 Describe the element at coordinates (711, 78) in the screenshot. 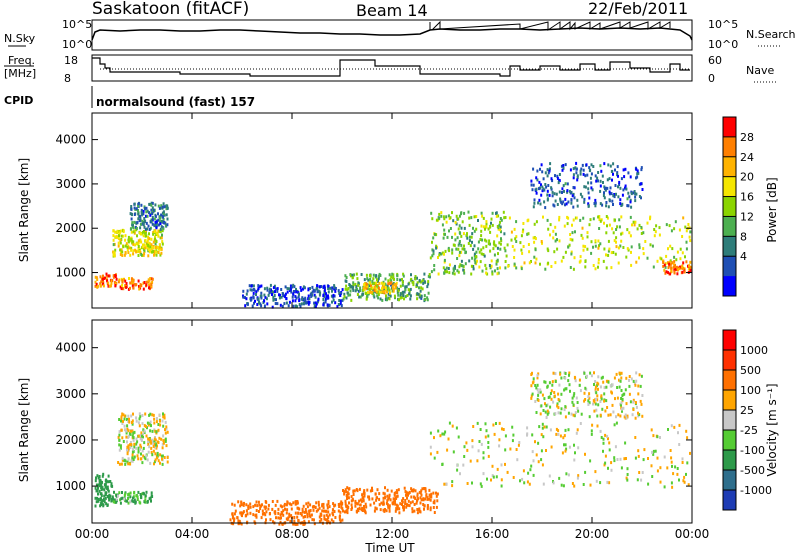

I see `nave-tick-bottom: 0` at that location.